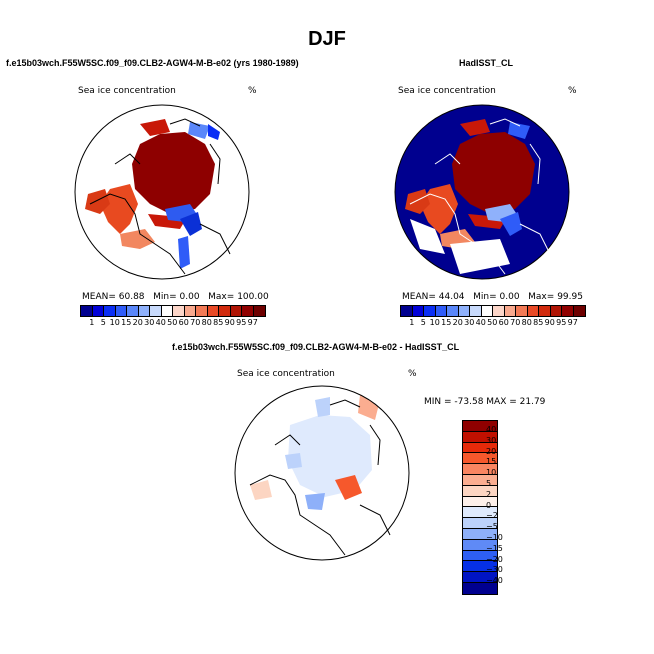  I want to click on left-colorbar, so click(173, 311).